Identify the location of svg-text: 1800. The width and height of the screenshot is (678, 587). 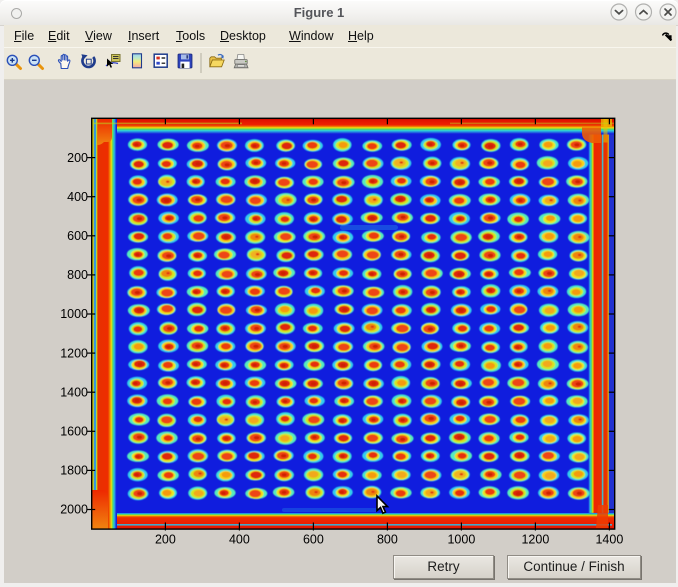
(74, 471).